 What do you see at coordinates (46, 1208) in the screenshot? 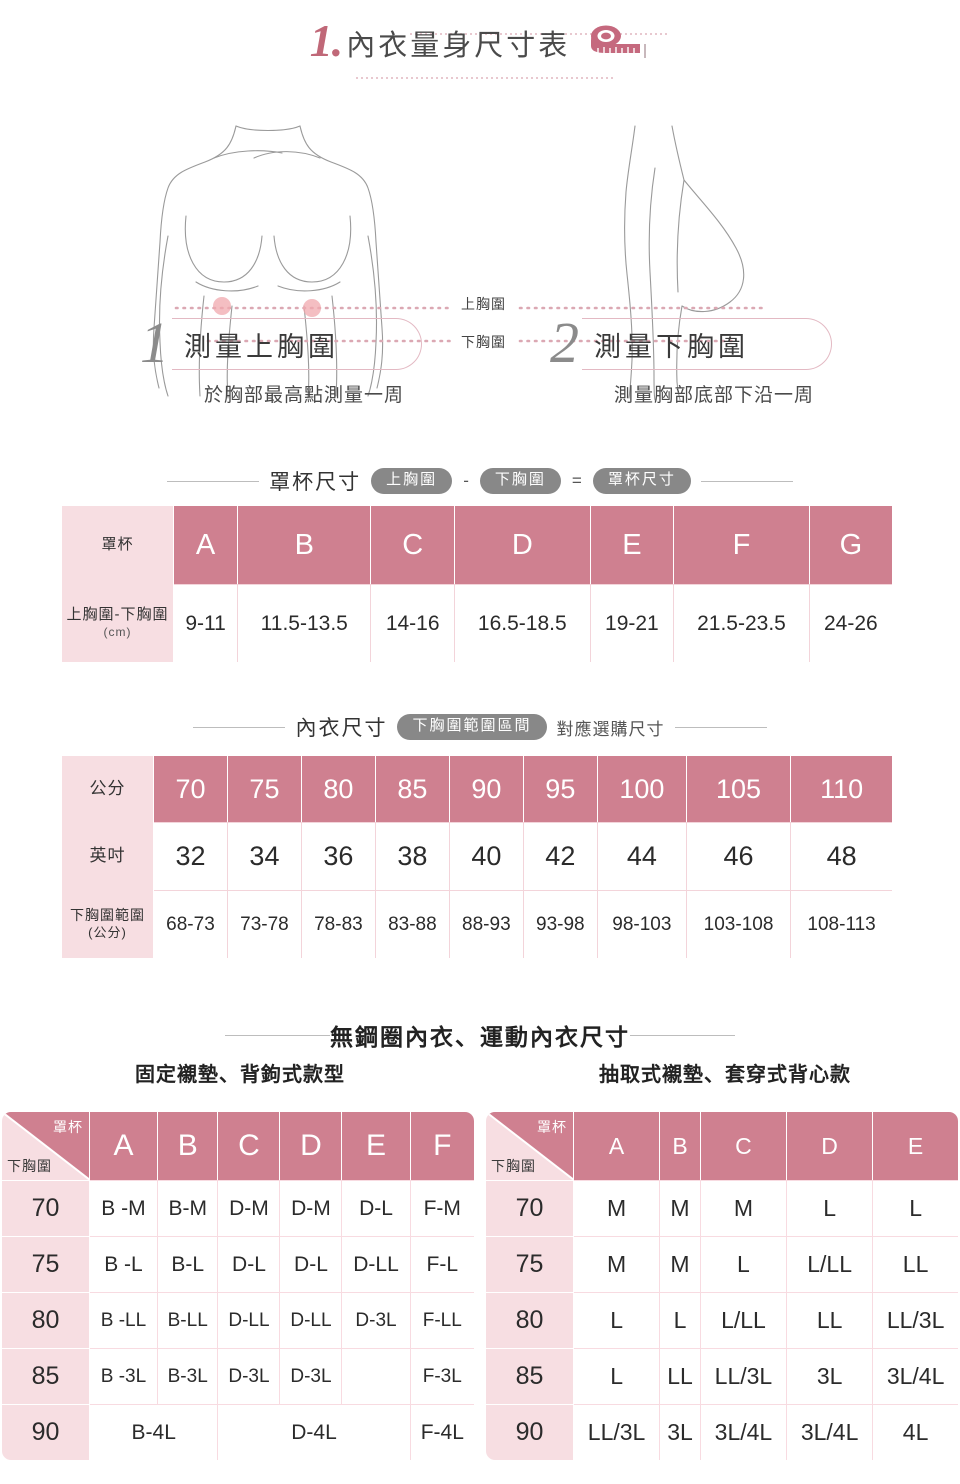
I see `sports-left-band-label: 70` at bounding box center [46, 1208].